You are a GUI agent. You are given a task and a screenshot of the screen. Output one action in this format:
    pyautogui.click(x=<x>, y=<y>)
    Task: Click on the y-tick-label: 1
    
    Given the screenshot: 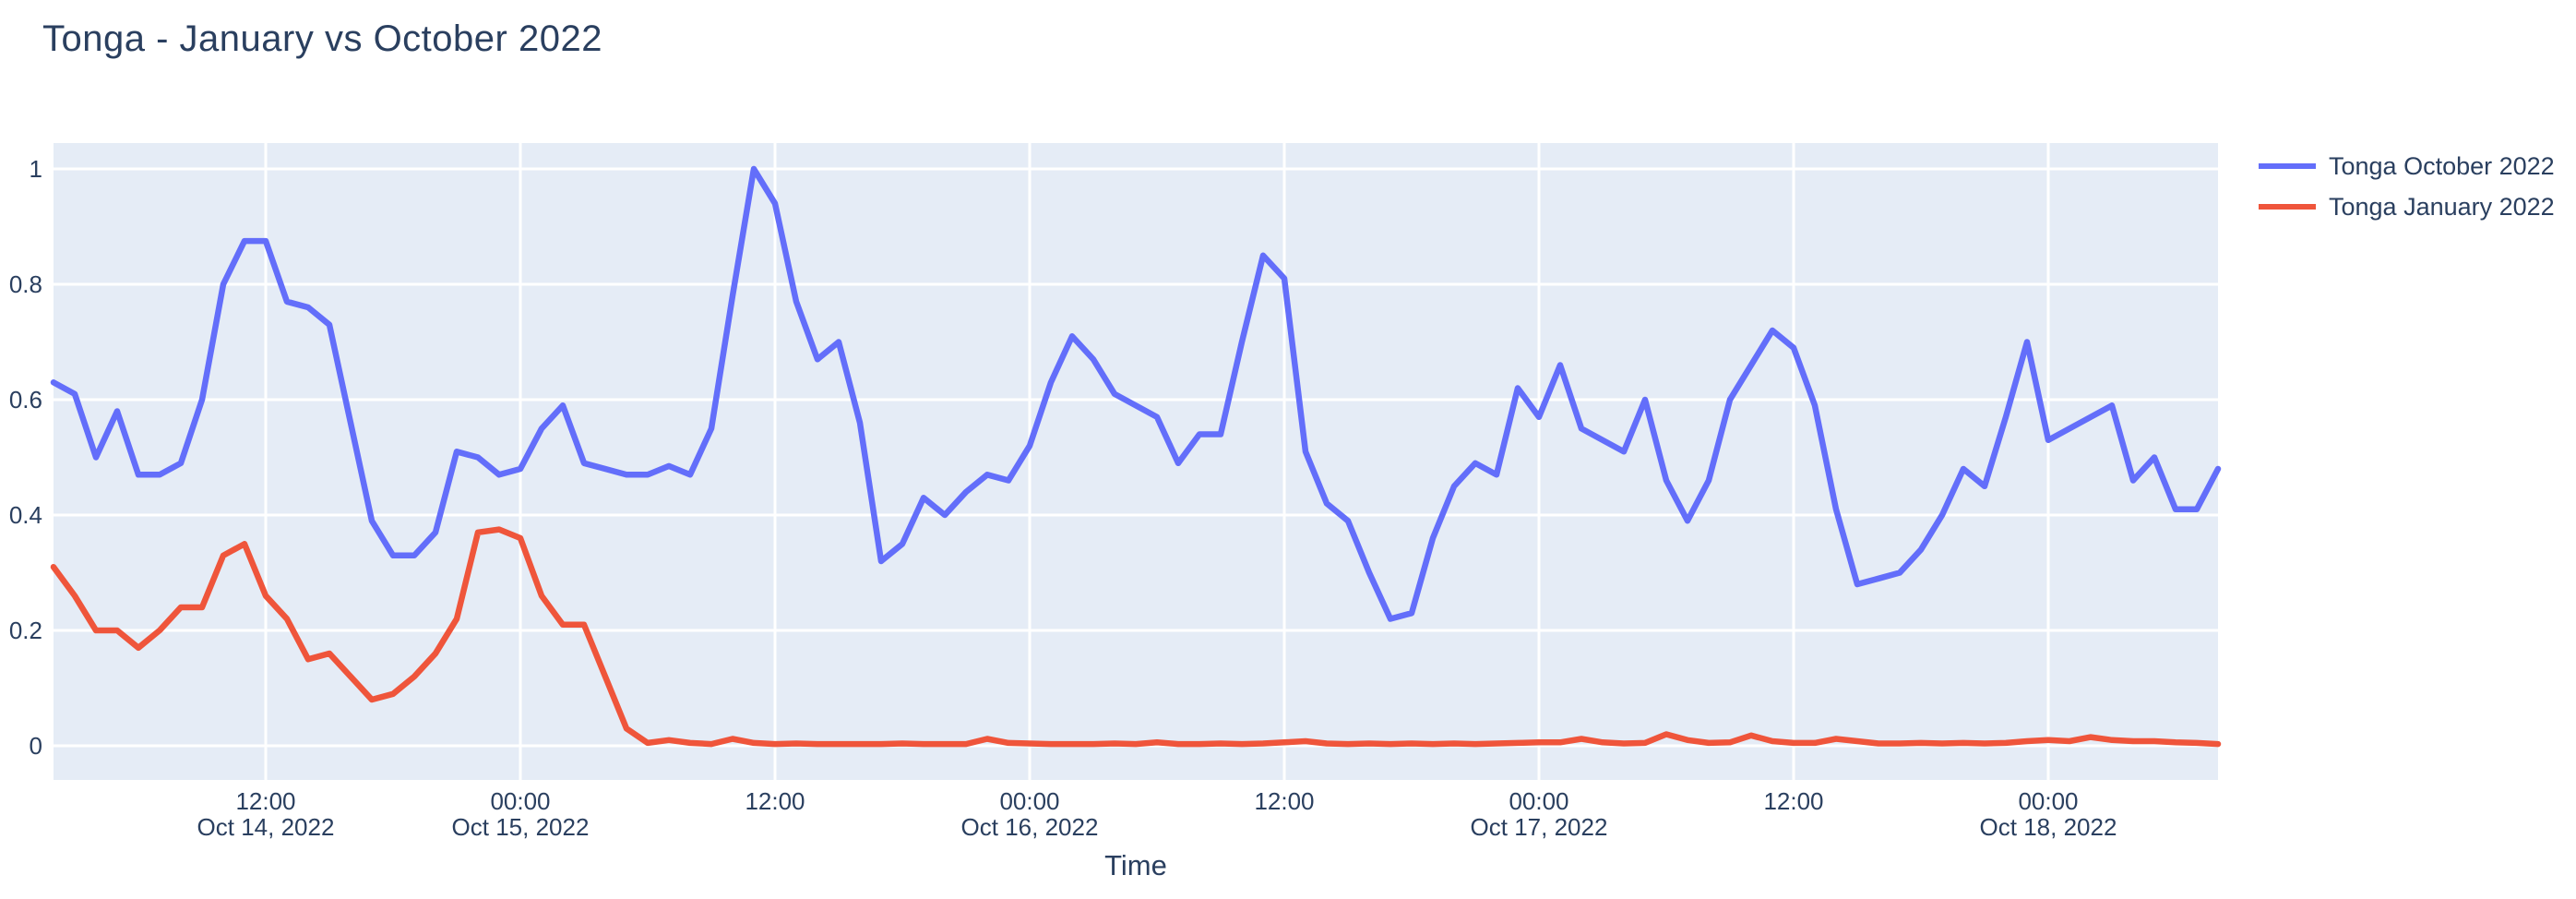 What is the action you would take?
    pyautogui.click(x=36, y=169)
    